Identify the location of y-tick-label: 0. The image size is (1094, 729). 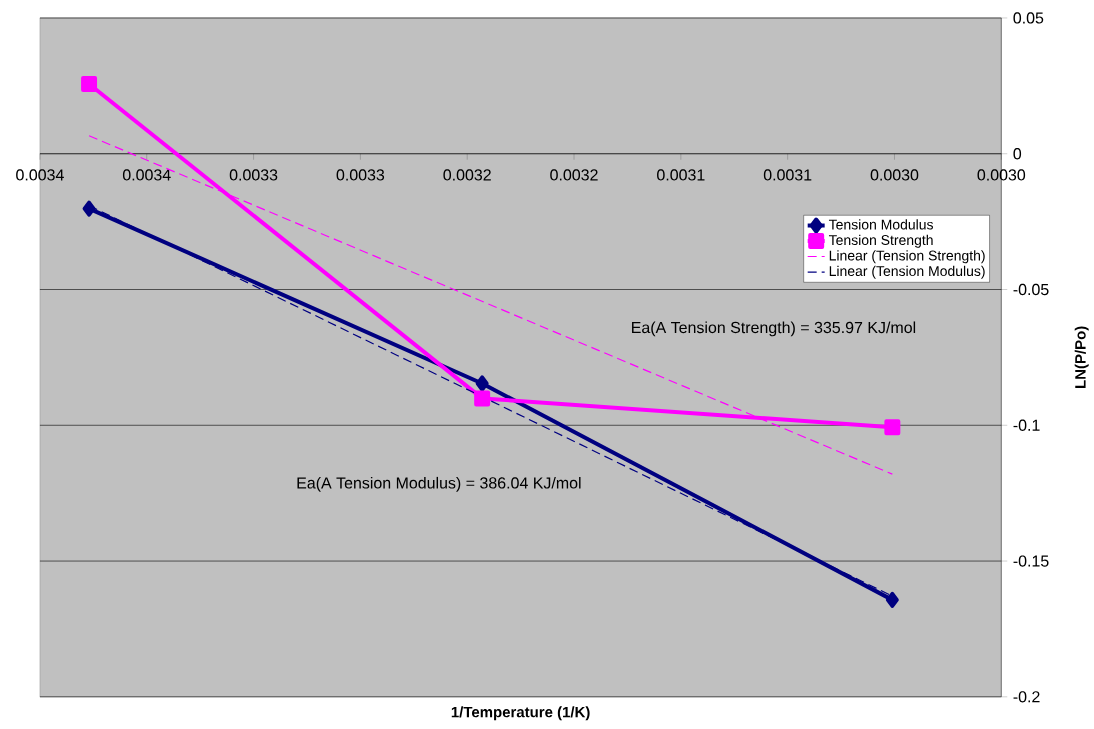
(1017, 154).